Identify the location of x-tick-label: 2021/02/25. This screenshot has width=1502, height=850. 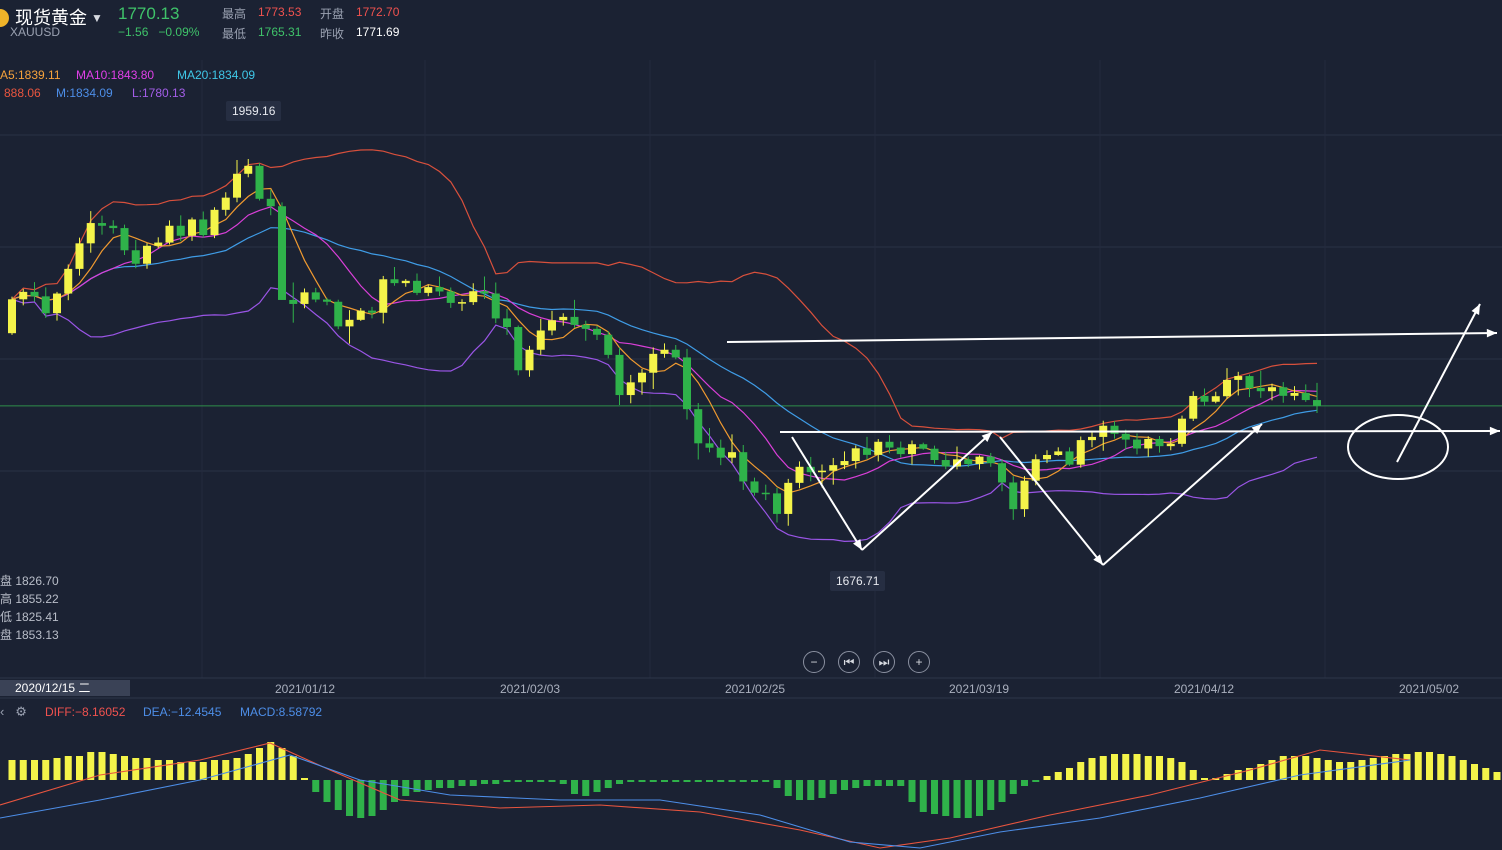
(755, 689).